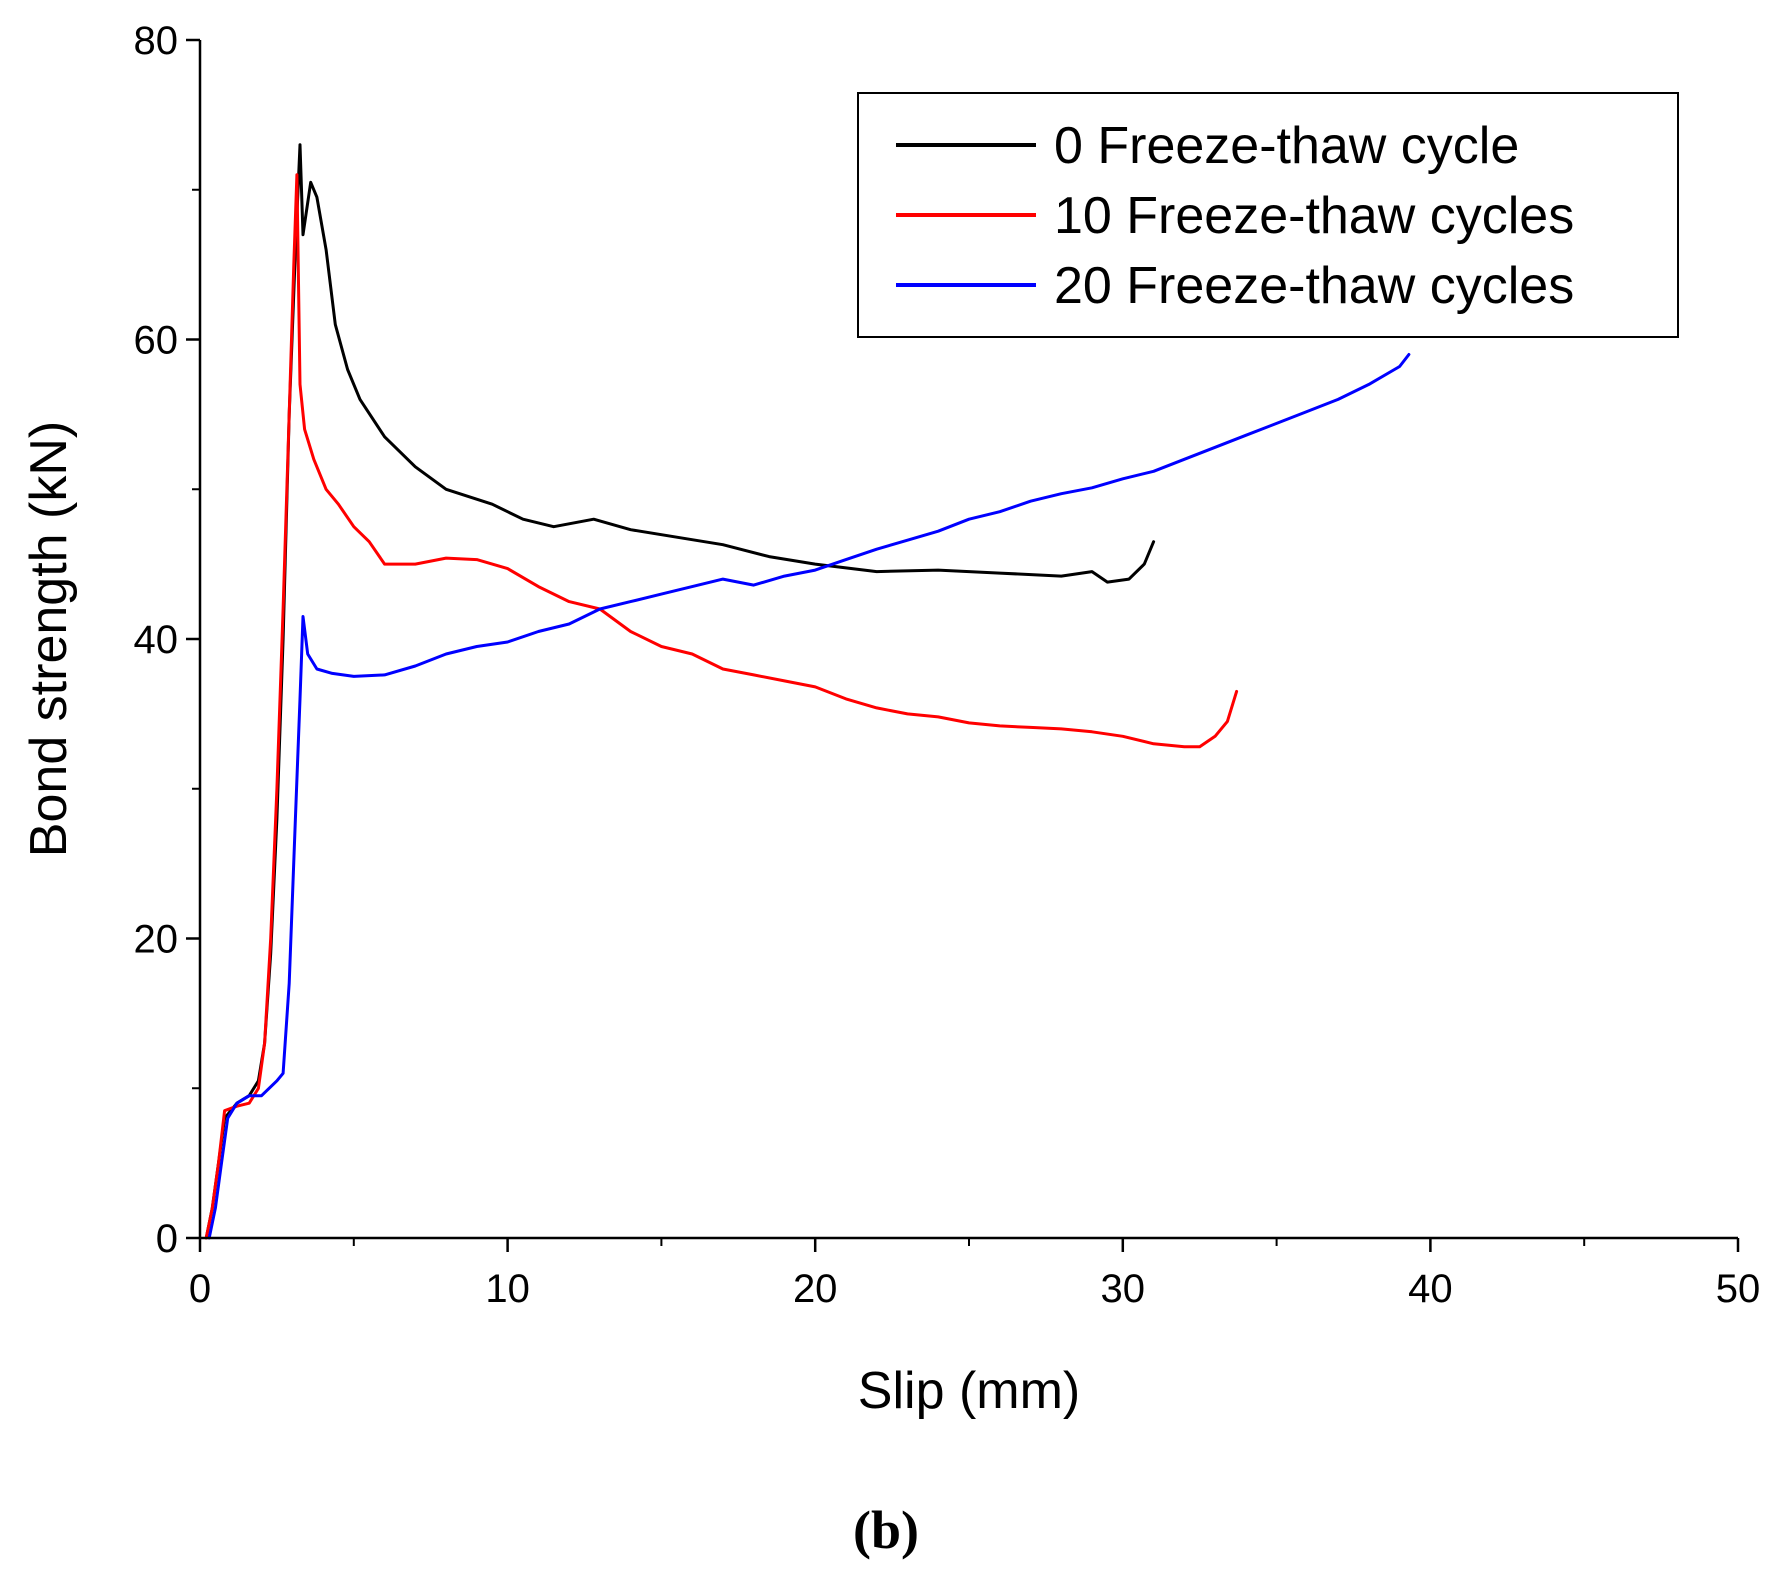 Image resolution: width=1772 pixels, height=1581 pixels. I want to click on x-tick-label: 0, so click(200, 1289).